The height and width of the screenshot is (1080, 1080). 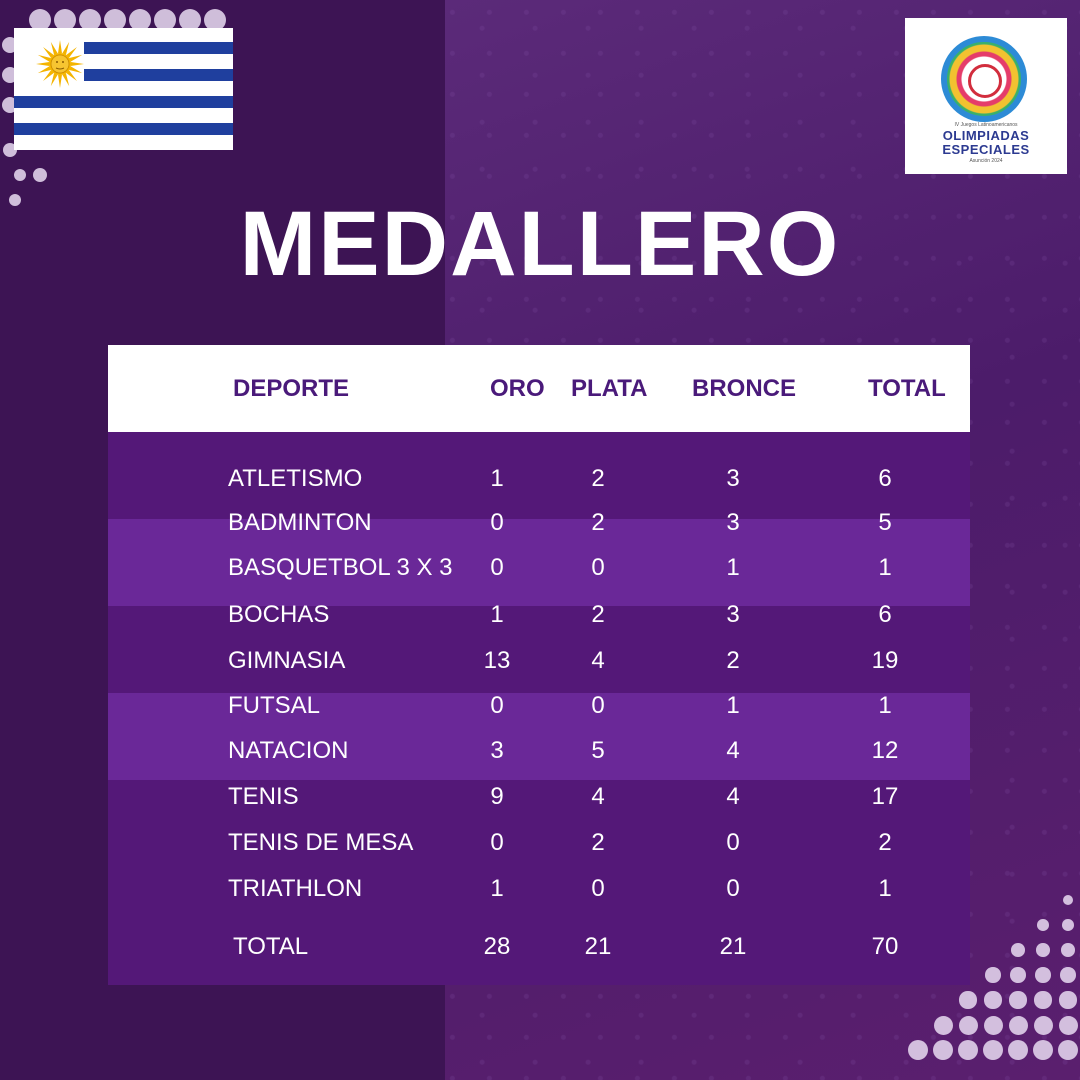 I want to click on logo-subtitle: IV Juegos Latinoamericanos, so click(x=986, y=125).